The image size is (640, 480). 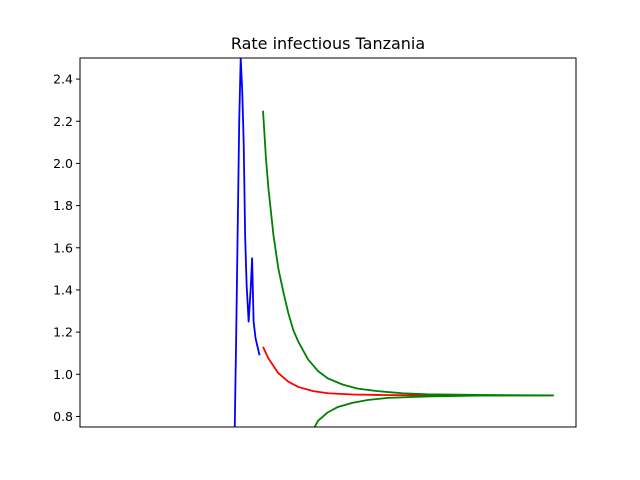 What do you see at coordinates (63, 121) in the screenshot?
I see `y-tick-label: 2.2` at bounding box center [63, 121].